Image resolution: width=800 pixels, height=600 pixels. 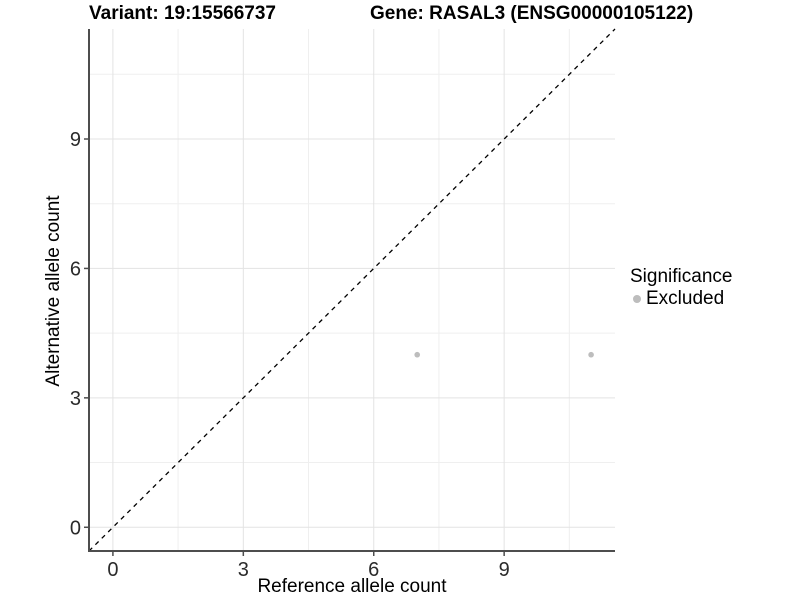 I want to click on x-axis-title: Reference allele count, so click(x=352, y=586).